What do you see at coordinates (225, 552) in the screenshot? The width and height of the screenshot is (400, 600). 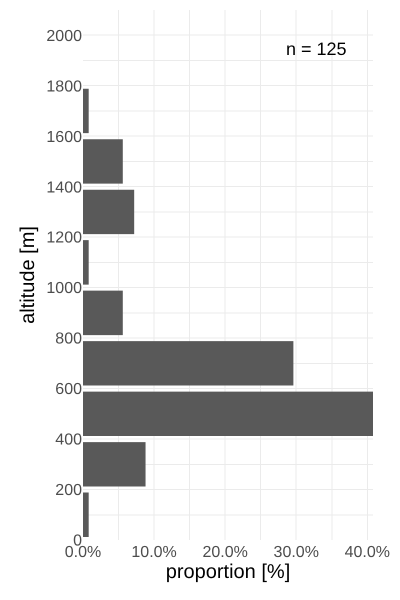 I see `x-tick-label: 20.0%` at bounding box center [225, 552].